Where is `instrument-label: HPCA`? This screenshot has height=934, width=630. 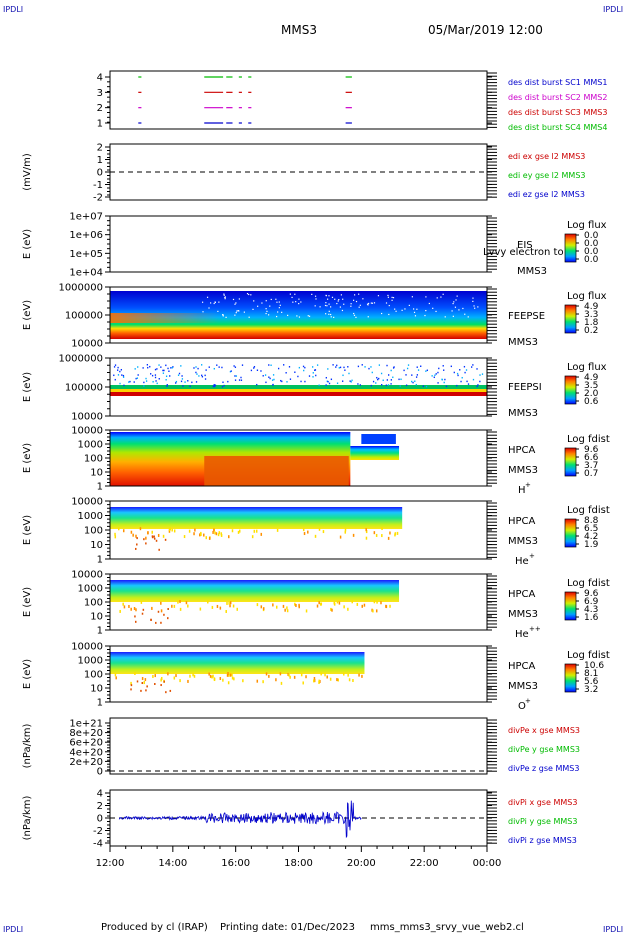 instrument-label: HPCA is located at coordinates (522, 521).